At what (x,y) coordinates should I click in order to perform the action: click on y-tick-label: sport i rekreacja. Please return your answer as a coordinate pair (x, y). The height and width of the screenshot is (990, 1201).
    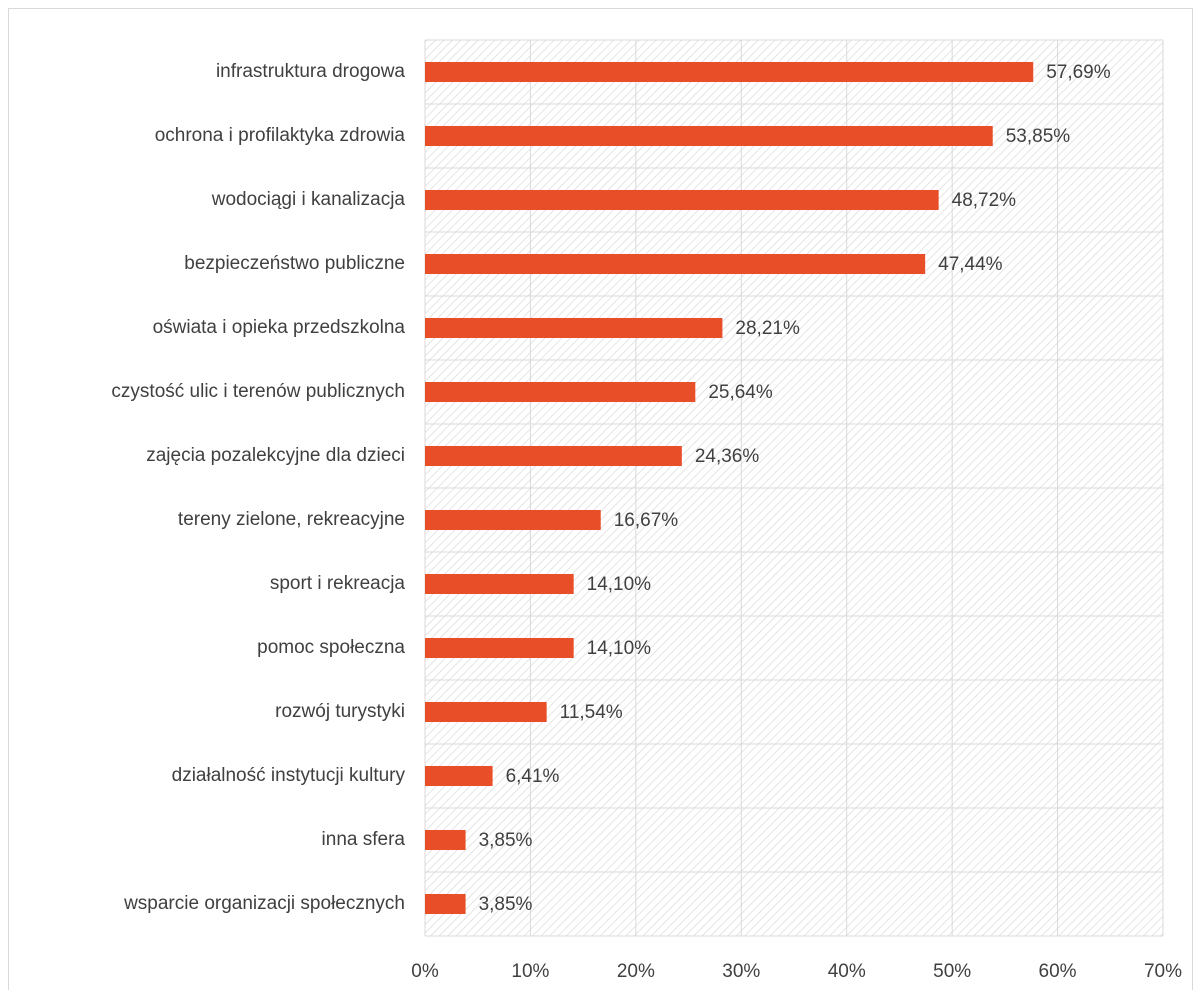
    Looking at the image, I should click on (338, 583).